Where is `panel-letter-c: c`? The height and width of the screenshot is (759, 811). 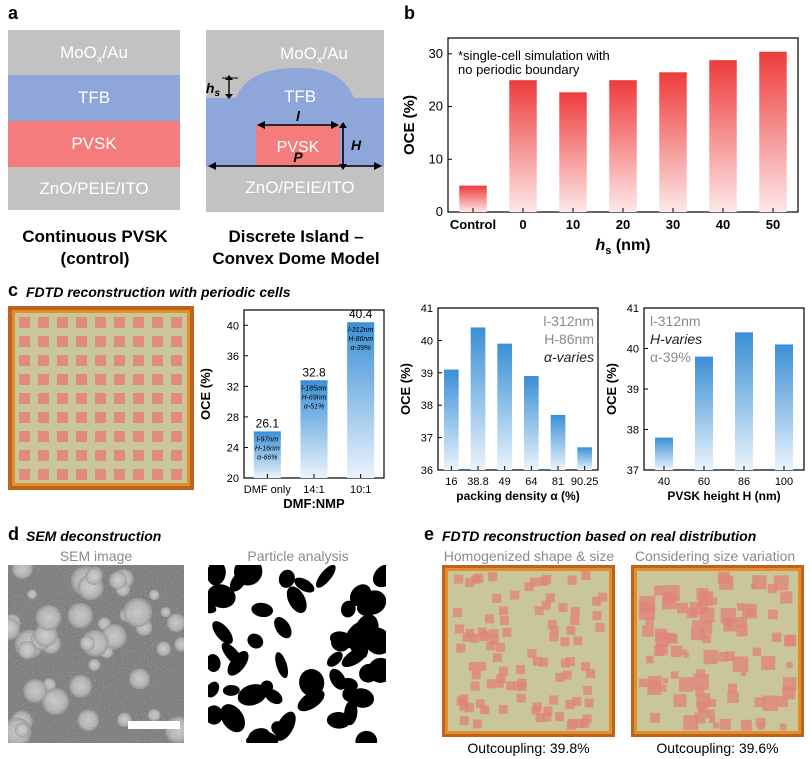 panel-letter-c: c is located at coordinates (13, 290).